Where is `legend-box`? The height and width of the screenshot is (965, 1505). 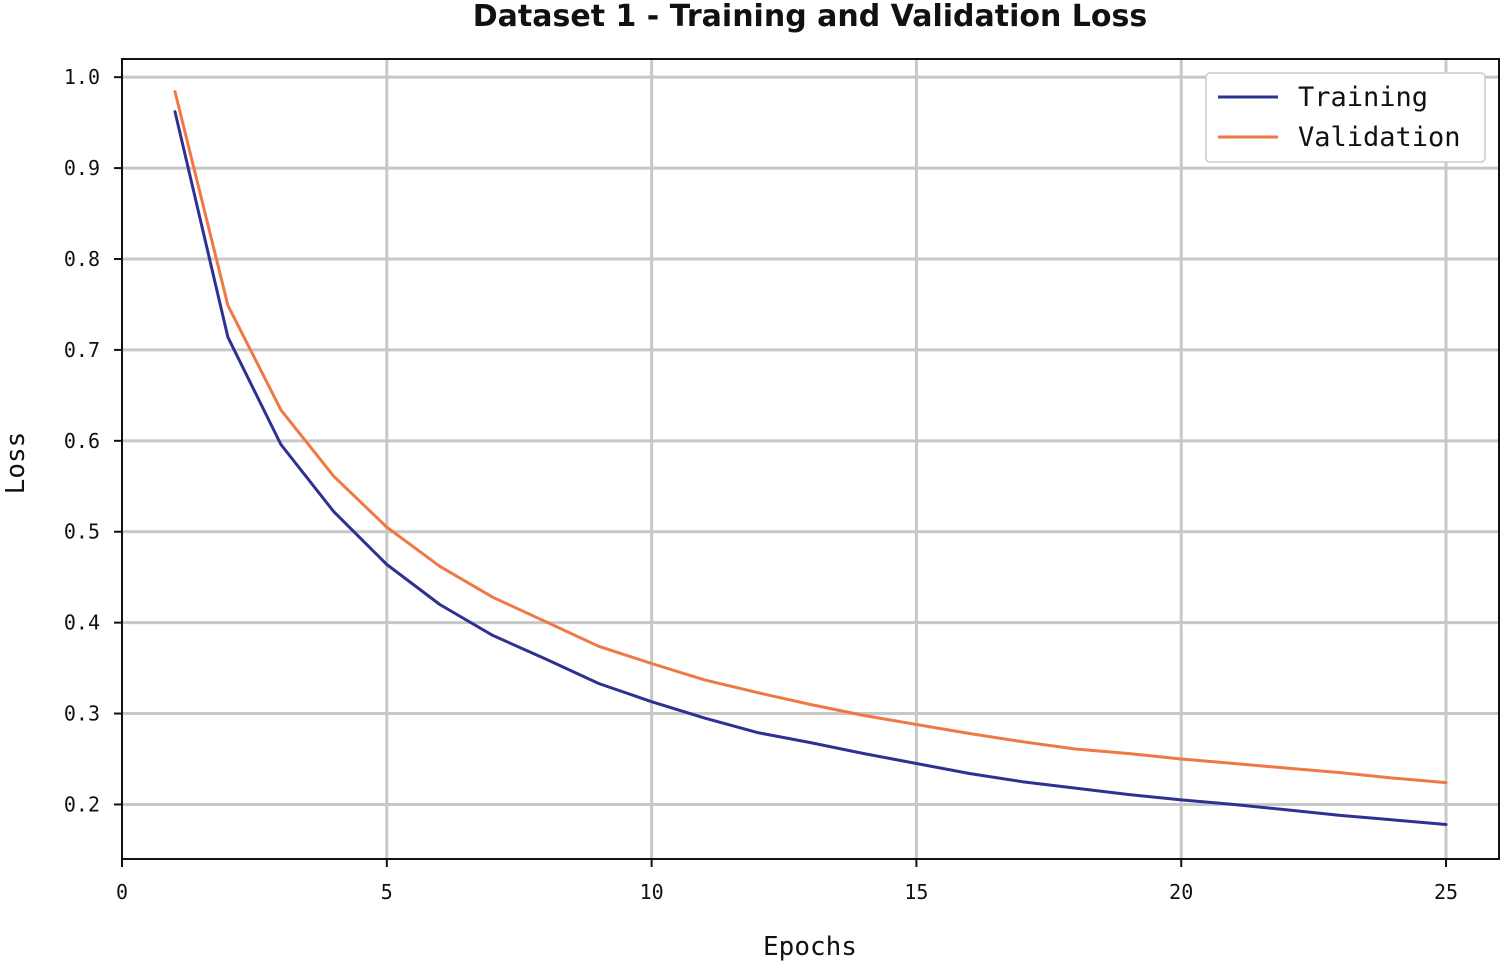 legend-box is located at coordinates (1345, 117).